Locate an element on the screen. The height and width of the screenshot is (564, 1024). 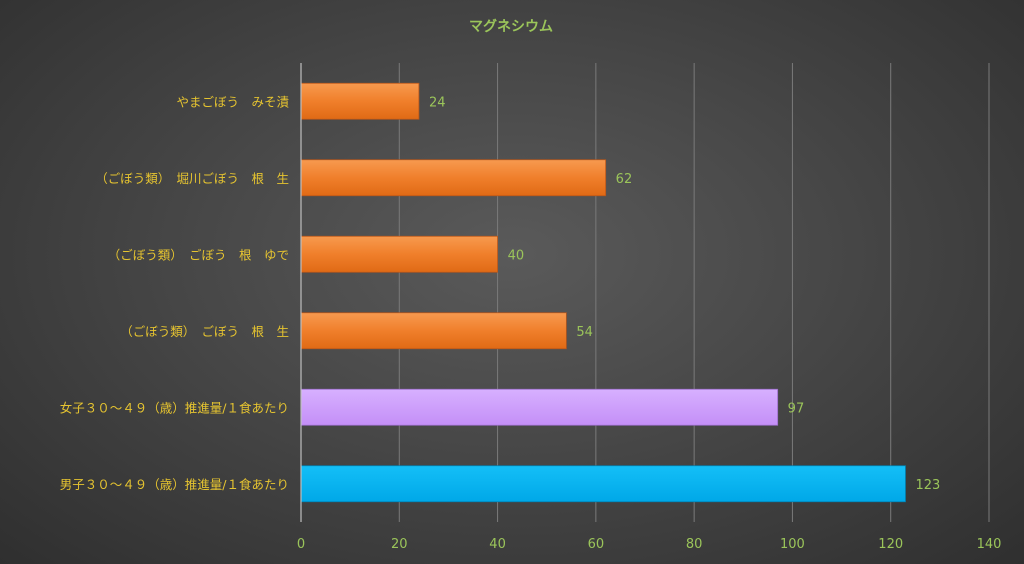
x-tick-label: 60 is located at coordinates (596, 544).